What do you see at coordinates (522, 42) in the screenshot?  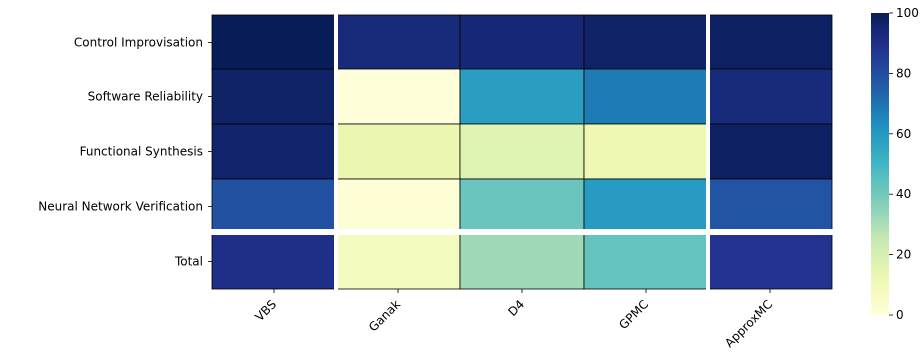 I see `cell-control-improvisation-d4` at bounding box center [522, 42].